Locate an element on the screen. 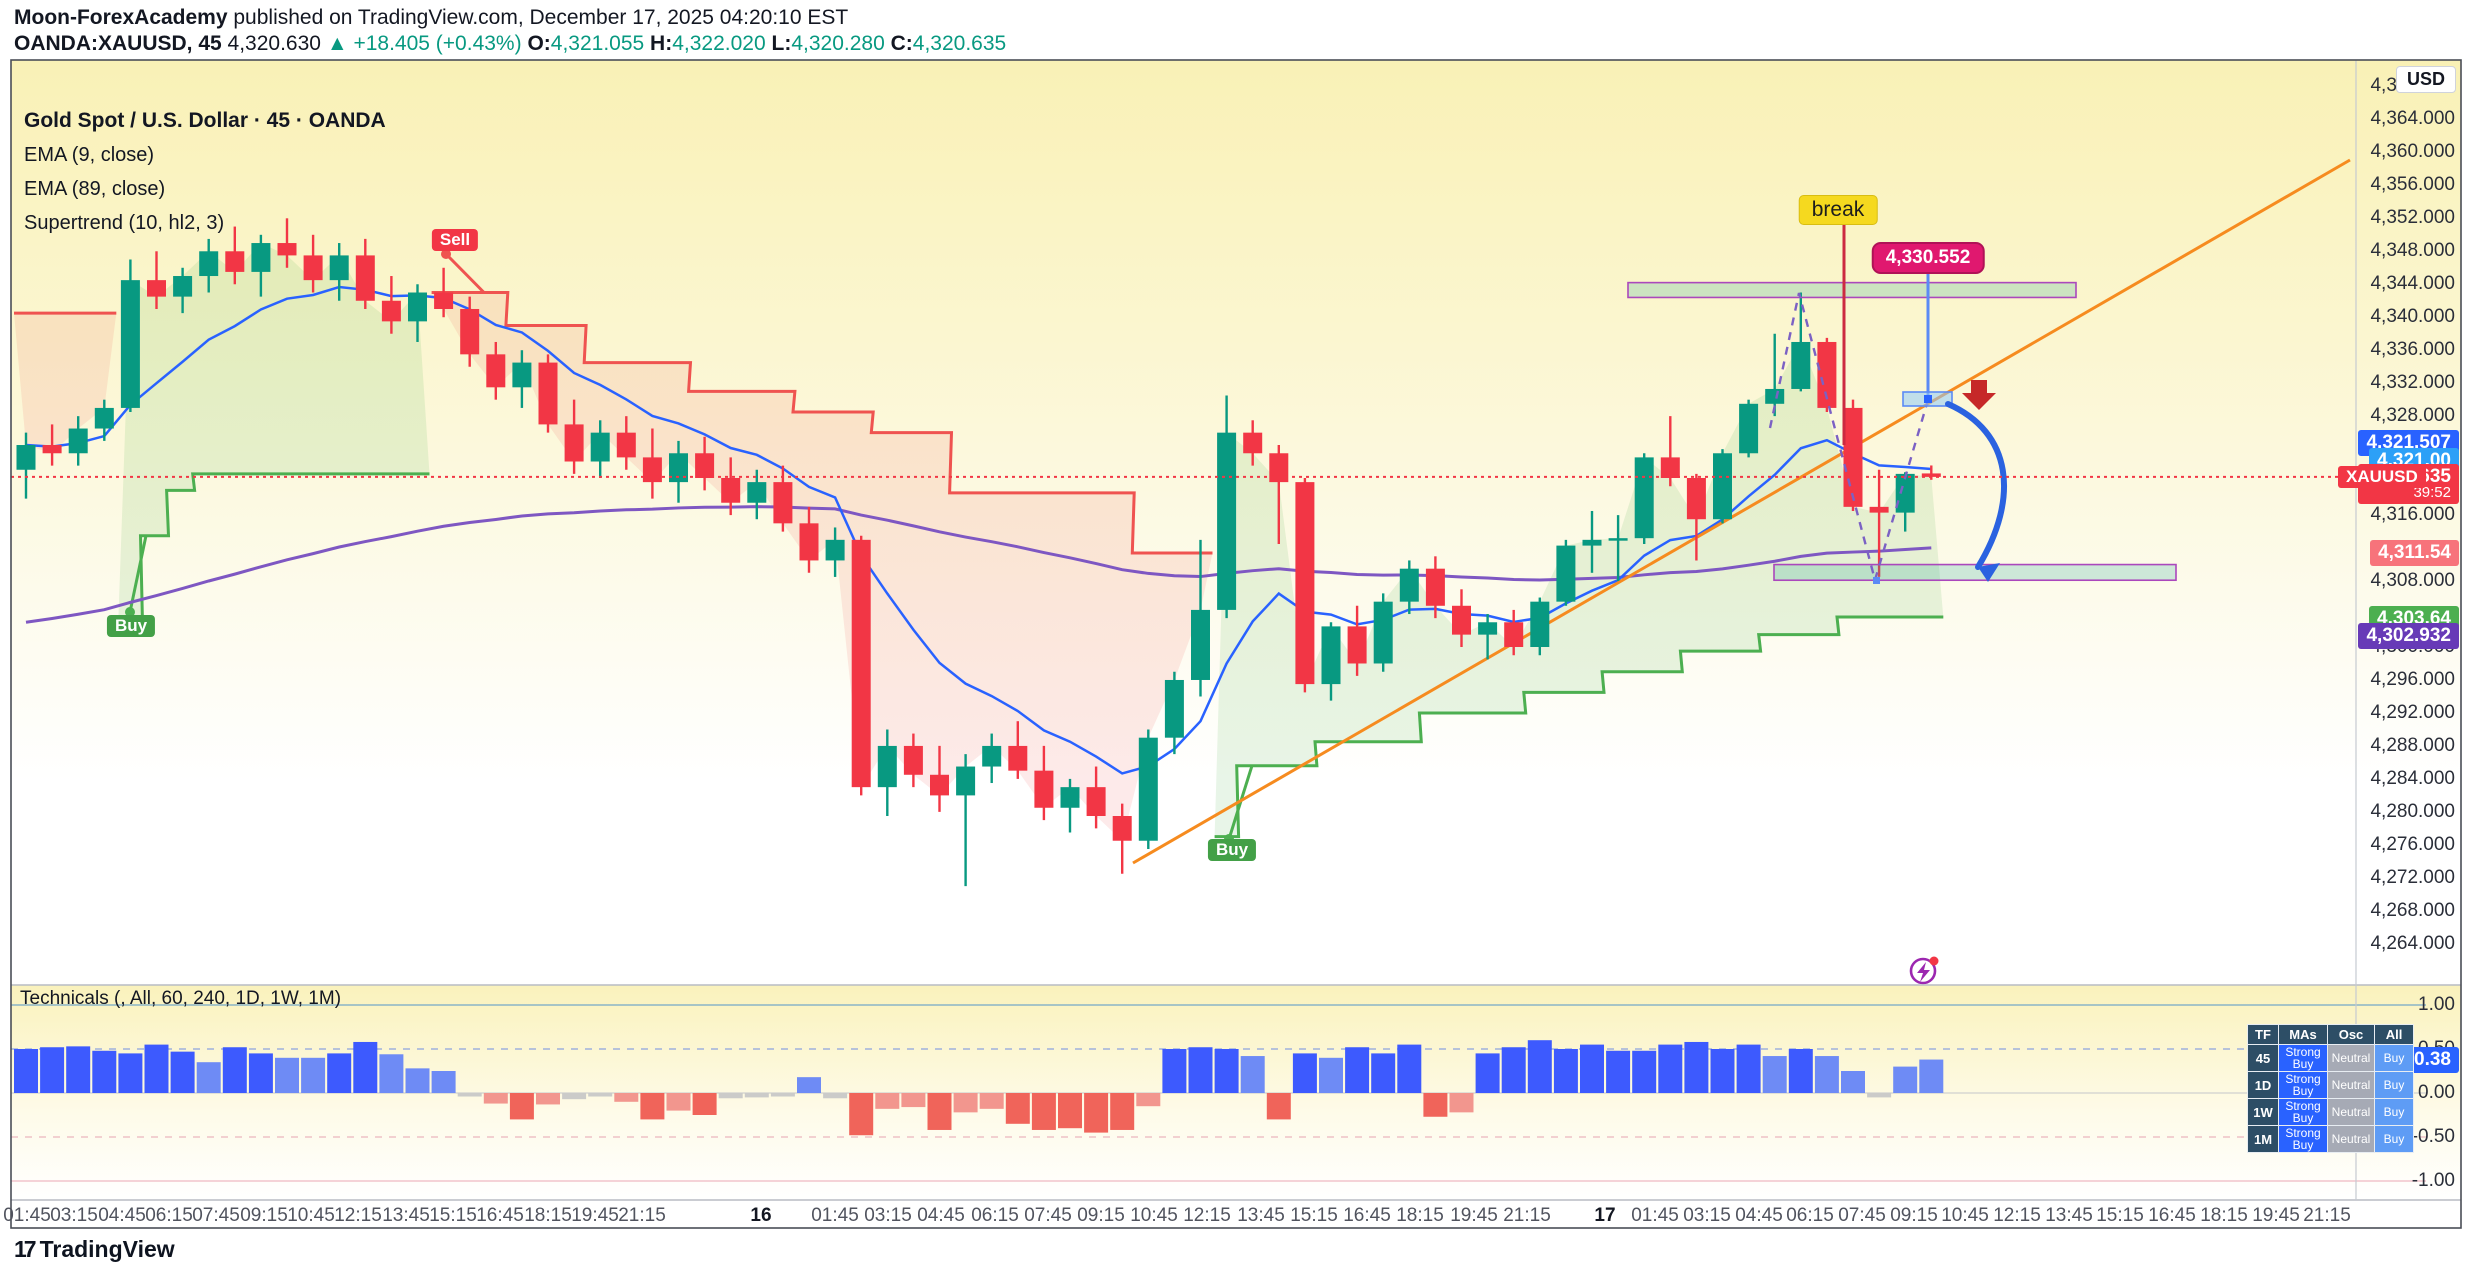 This screenshot has height=1263, width=2469. author-name: Moon-ForexAcademy is located at coordinates (121, 17).